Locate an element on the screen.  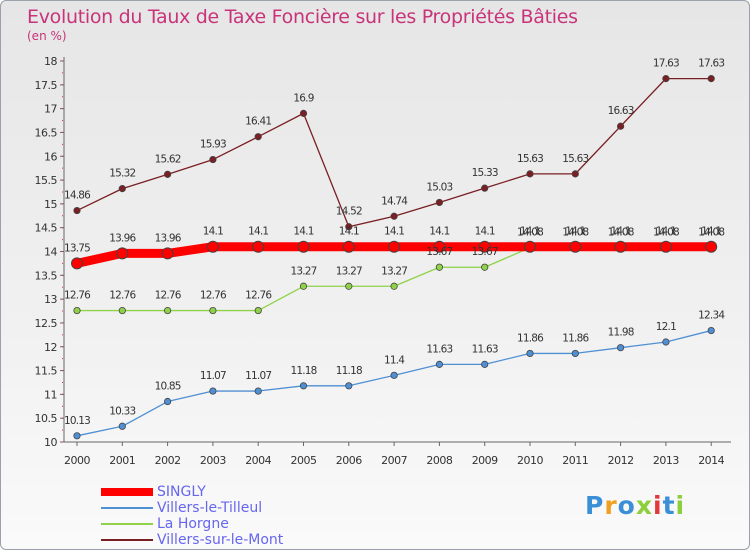
villers-sur-le-mont-data-label: 14.74 is located at coordinates (394, 201).